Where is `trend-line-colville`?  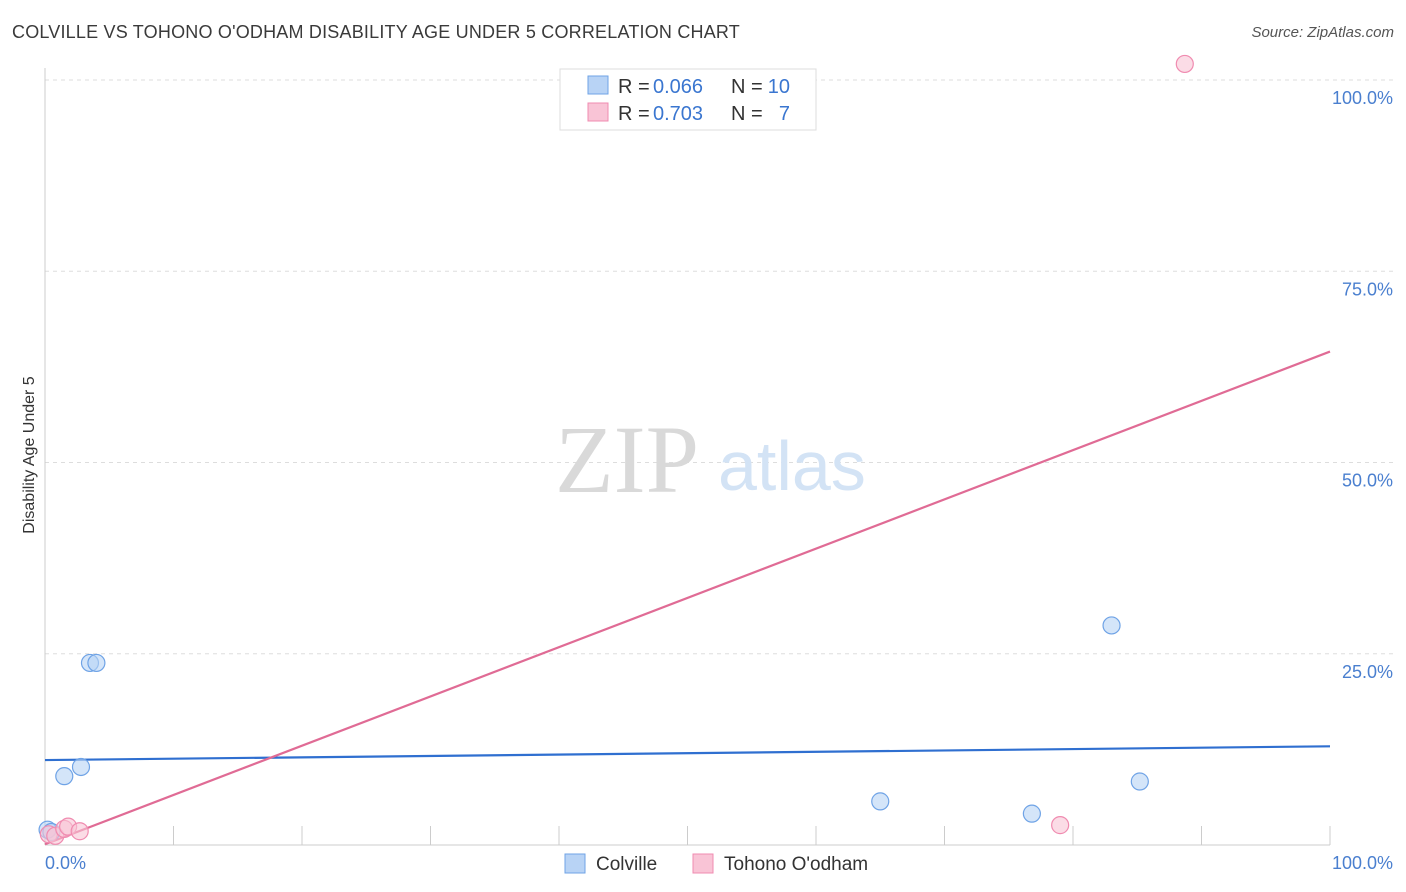 trend-line-colville is located at coordinates (687, 753).